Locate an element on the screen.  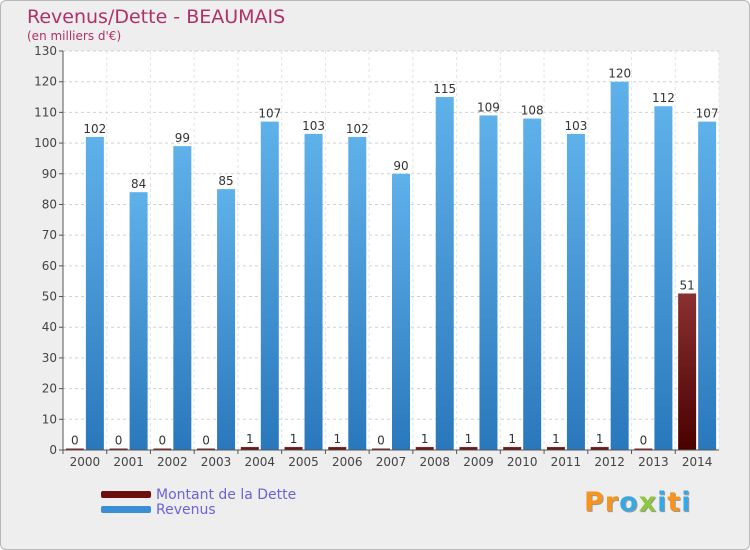
y-tick-label: 30 is located at coordinates (49, 358).